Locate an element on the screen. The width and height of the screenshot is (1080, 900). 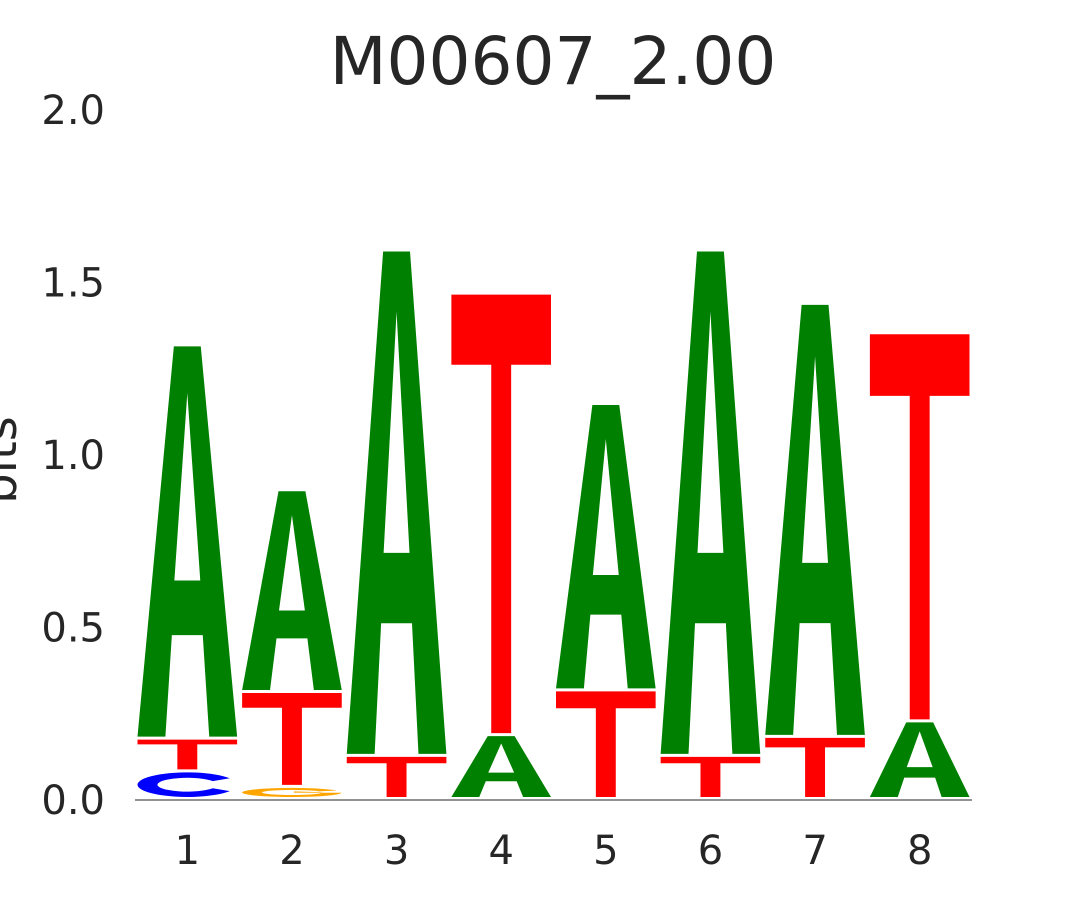
y-tick-label: 1.0 is located at coordinates (73, 456).